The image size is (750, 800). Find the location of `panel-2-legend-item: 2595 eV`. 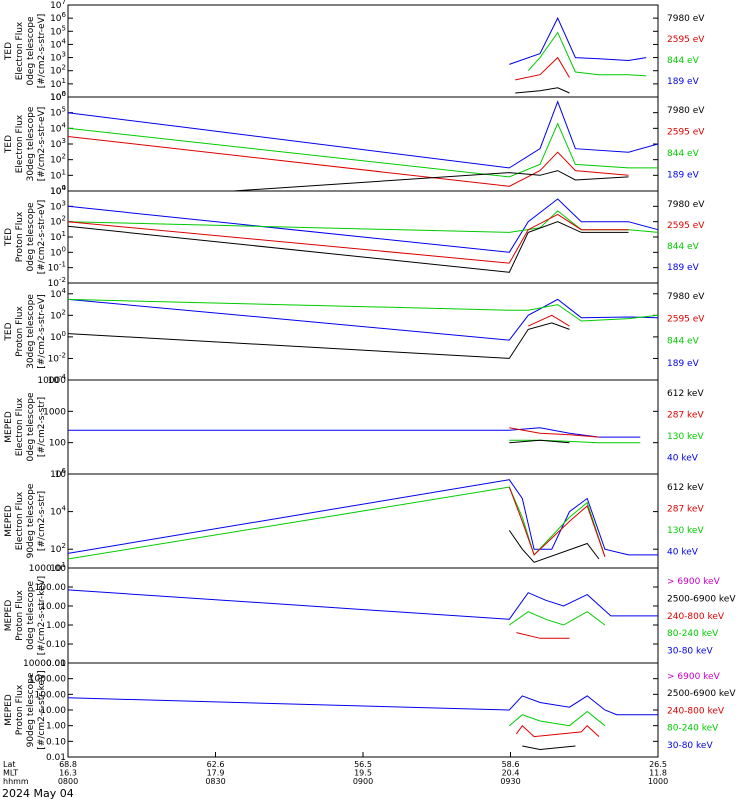

panel-2-legend-item: 2595 eV is located at coordinates (686, 133).